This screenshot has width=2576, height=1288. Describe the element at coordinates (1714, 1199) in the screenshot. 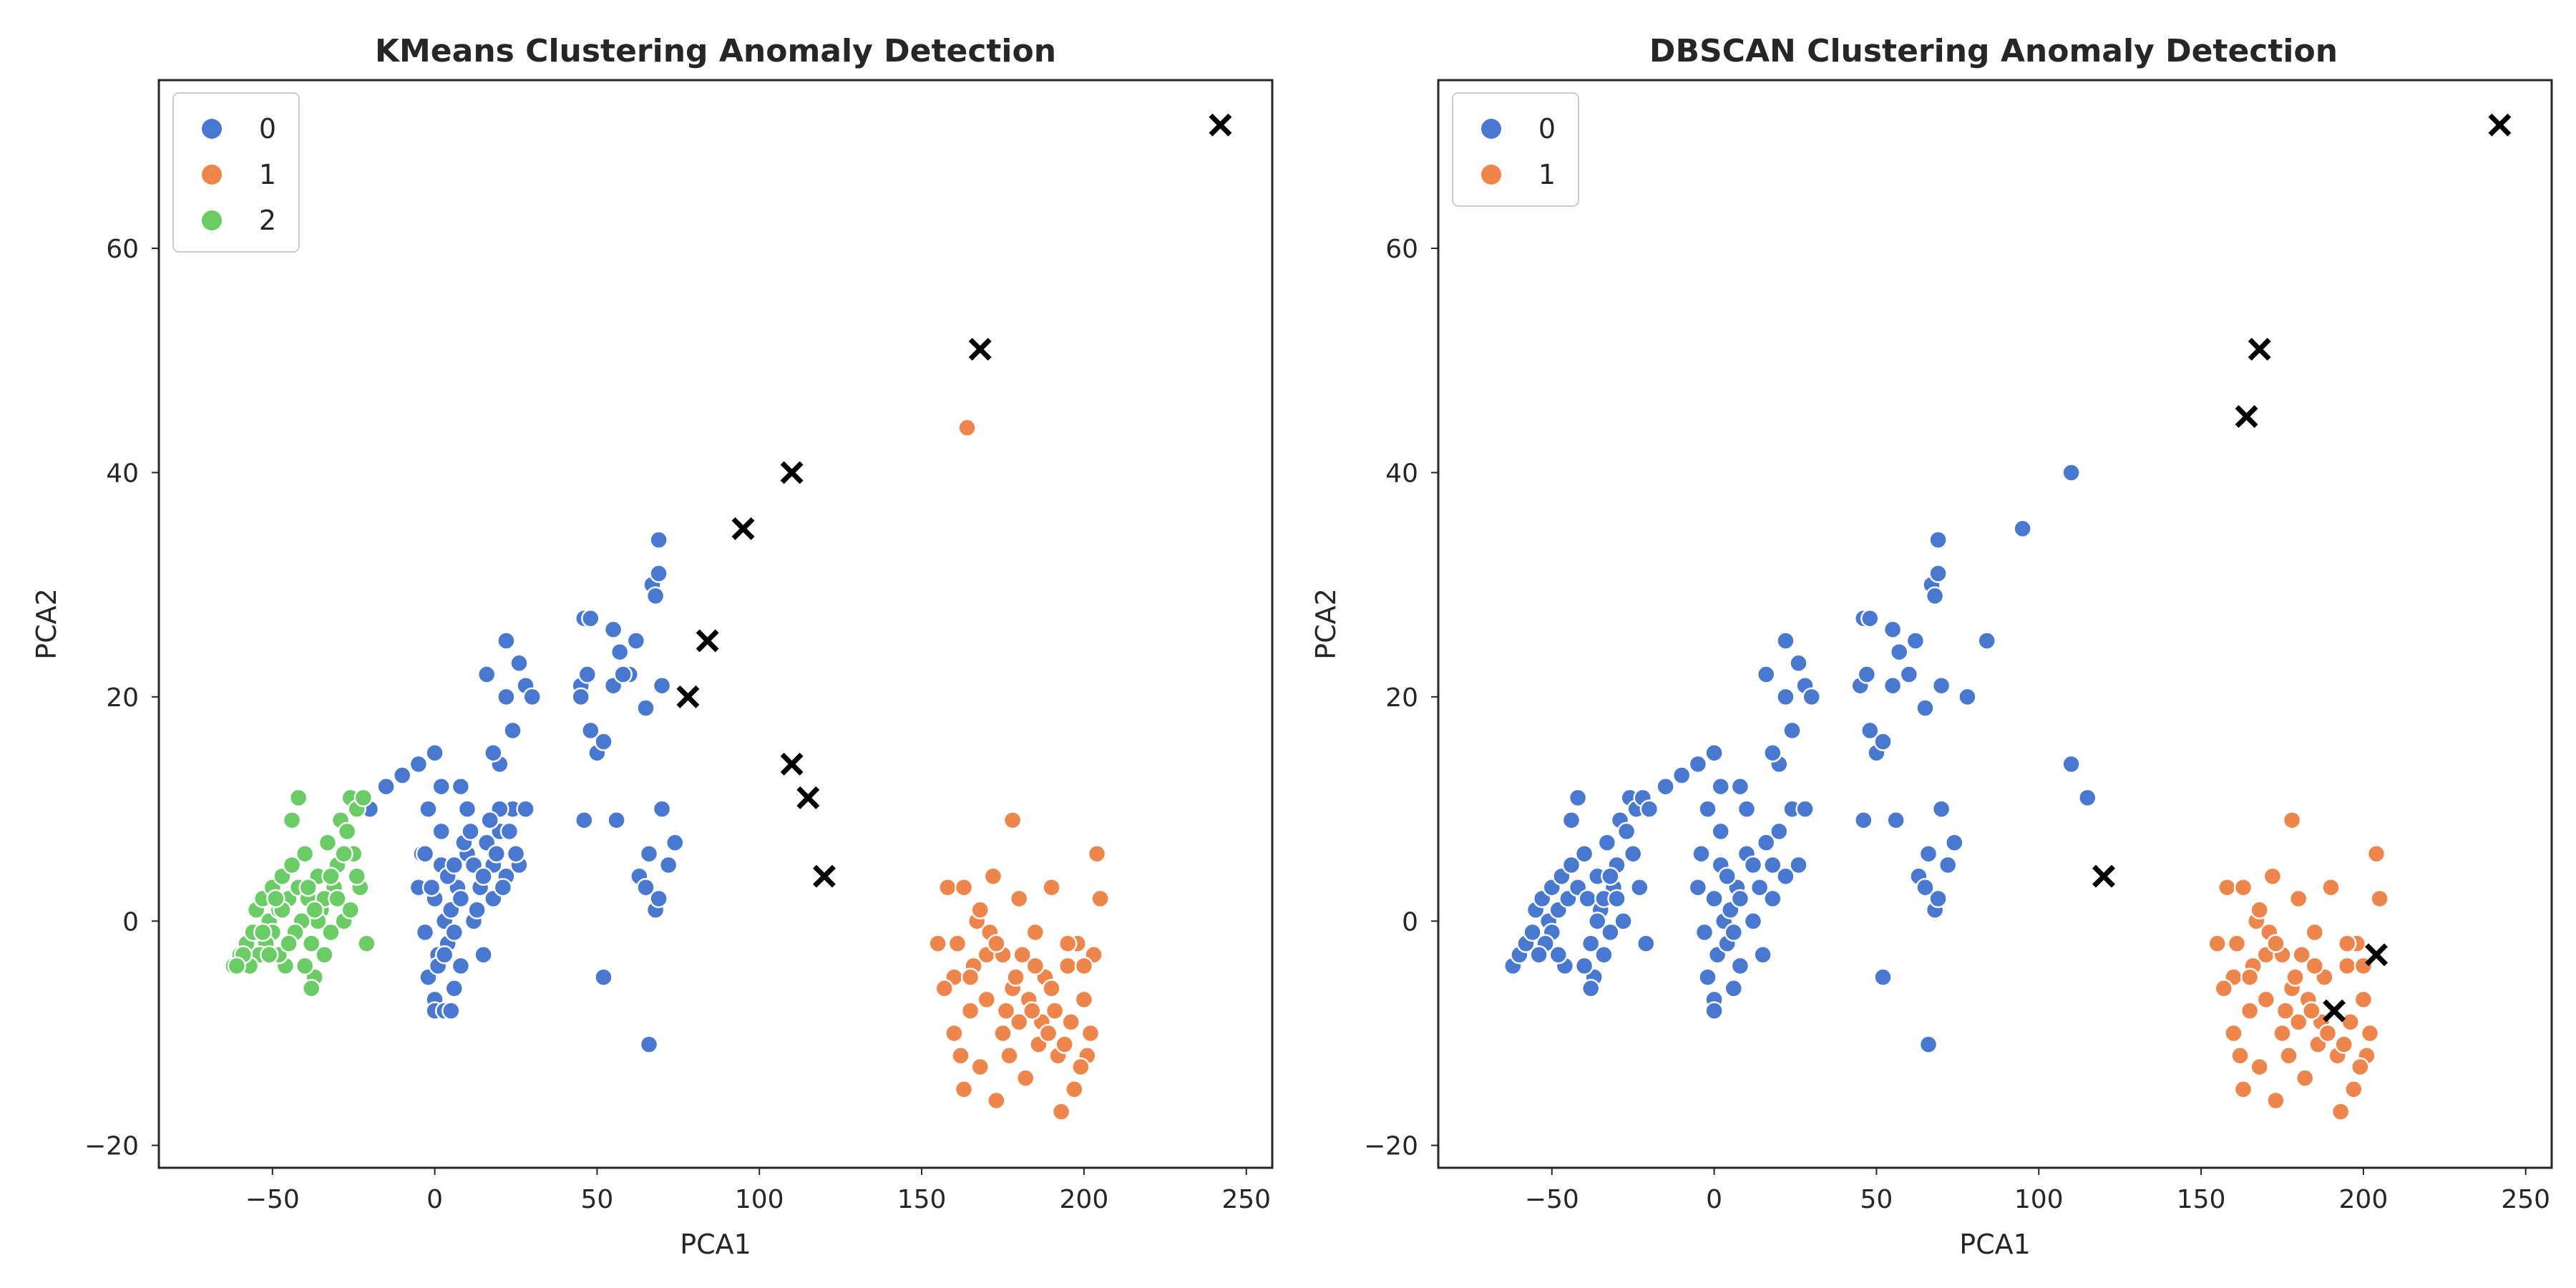

I see `x-tick-label: 0` at that location.